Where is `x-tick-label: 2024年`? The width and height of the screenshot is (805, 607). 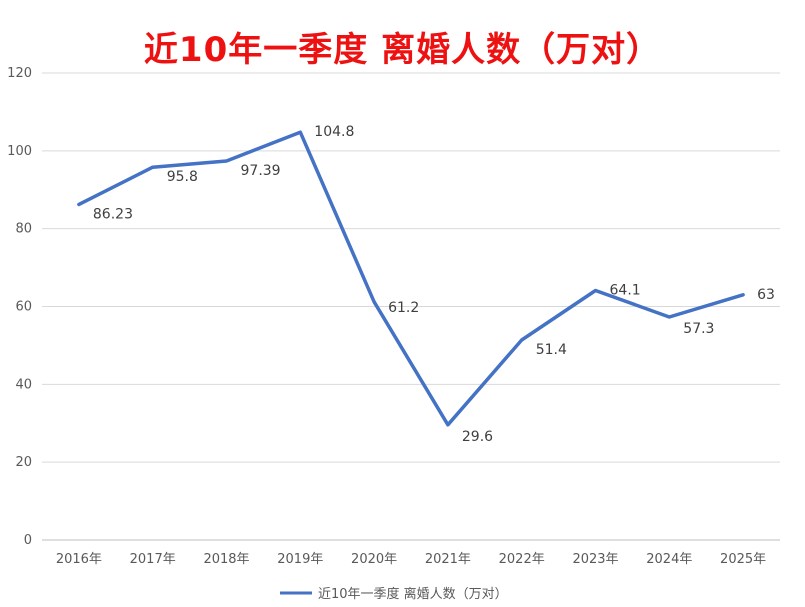 x-tick-label: 2024年 is located at coordinates (669, 559).